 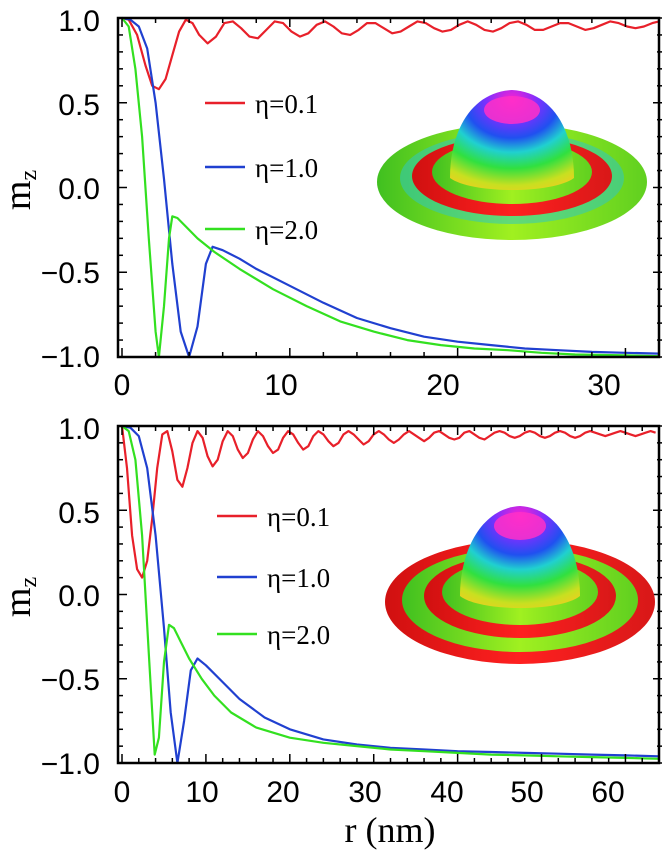 What do you see at coordinates (201, 792) in the screenshot?
I see `bottom-xtick-label: 10` at bounding box center [201, 792].